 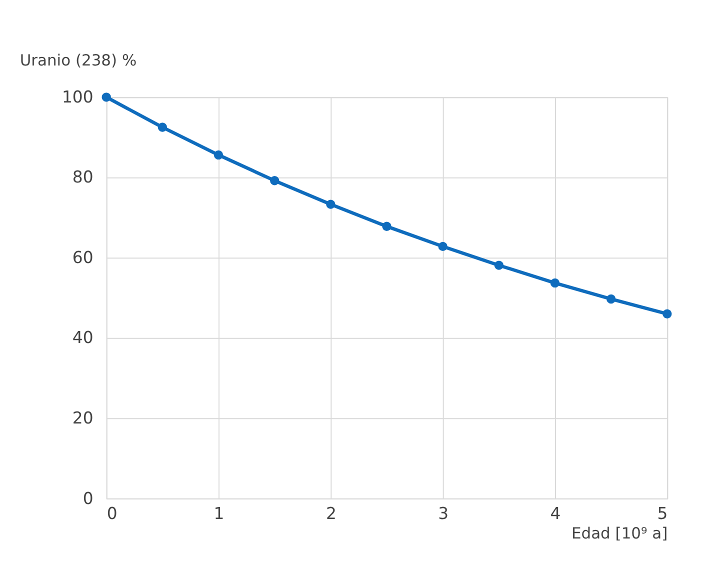 I want to click on x-tick-label: 2, so click(x=331, y=514).